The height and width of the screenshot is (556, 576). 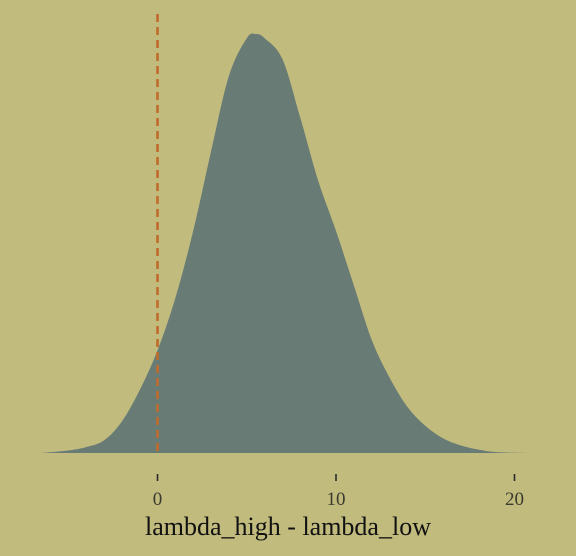 I want to click on x-axis-title: lambda_high - lambda_low, so click(x=288, y=526).